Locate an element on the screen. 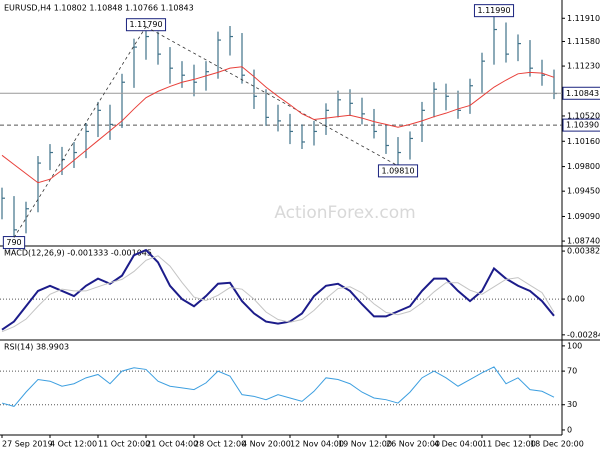 The height and width of the screenshot is (450, 600). x-tick-label: 27 Sep 2019 is located at coordinates (27, 444).